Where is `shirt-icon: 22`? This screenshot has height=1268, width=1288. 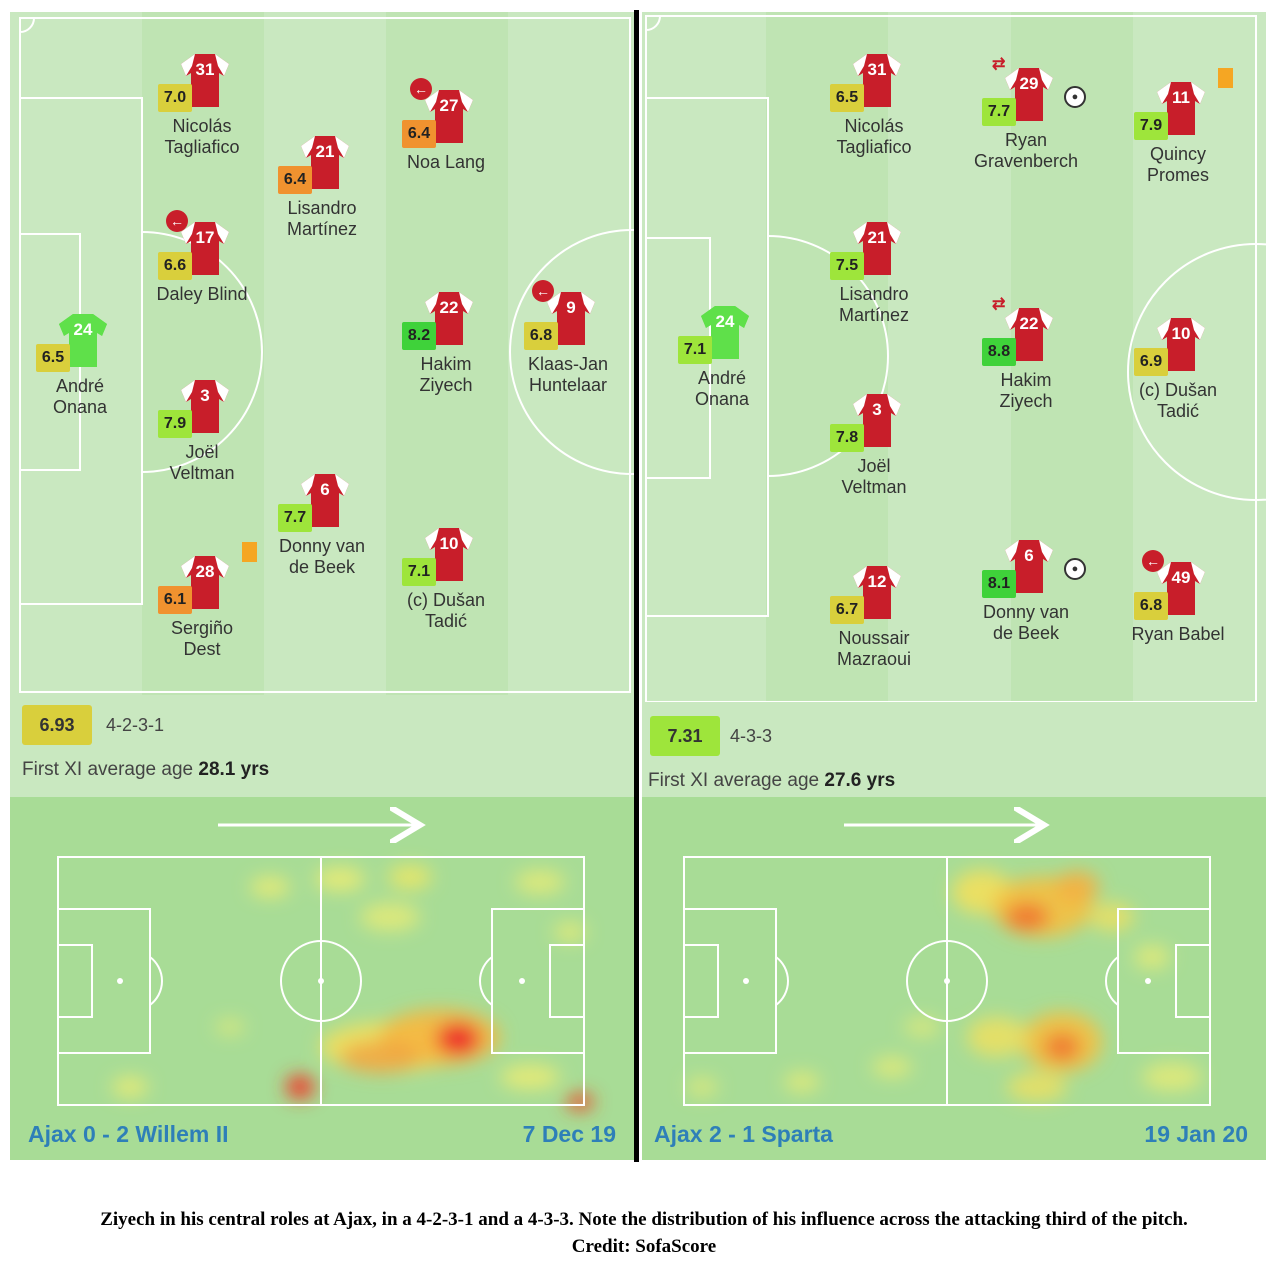
shirt-icon: 22 is located at coordinates (449, 318).